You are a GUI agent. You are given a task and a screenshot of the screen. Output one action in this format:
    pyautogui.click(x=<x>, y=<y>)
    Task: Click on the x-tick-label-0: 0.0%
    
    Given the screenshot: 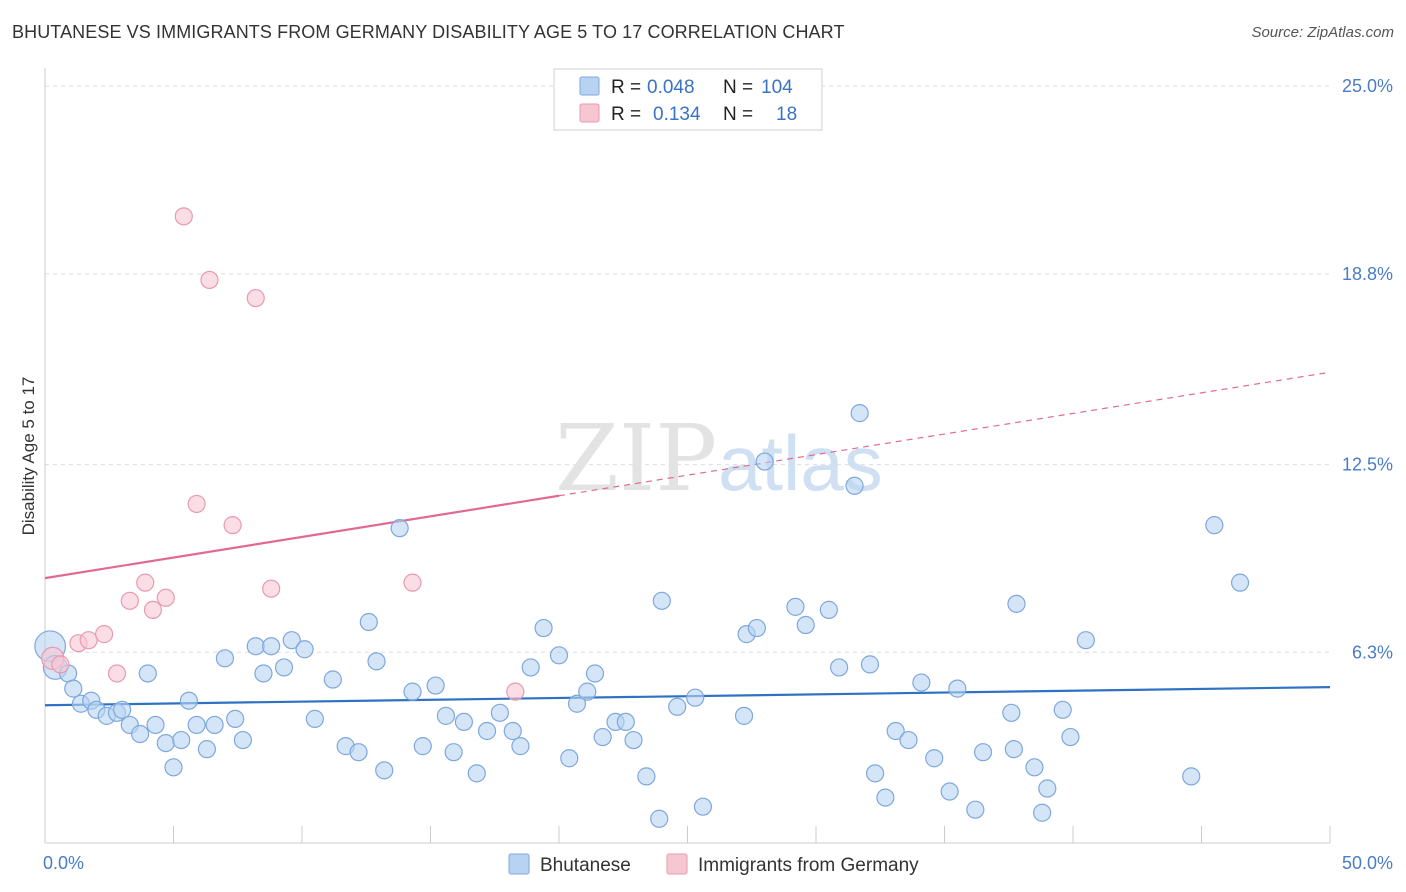 What is the action you would take?
    pyautogui.click(x=63, y=863)
    